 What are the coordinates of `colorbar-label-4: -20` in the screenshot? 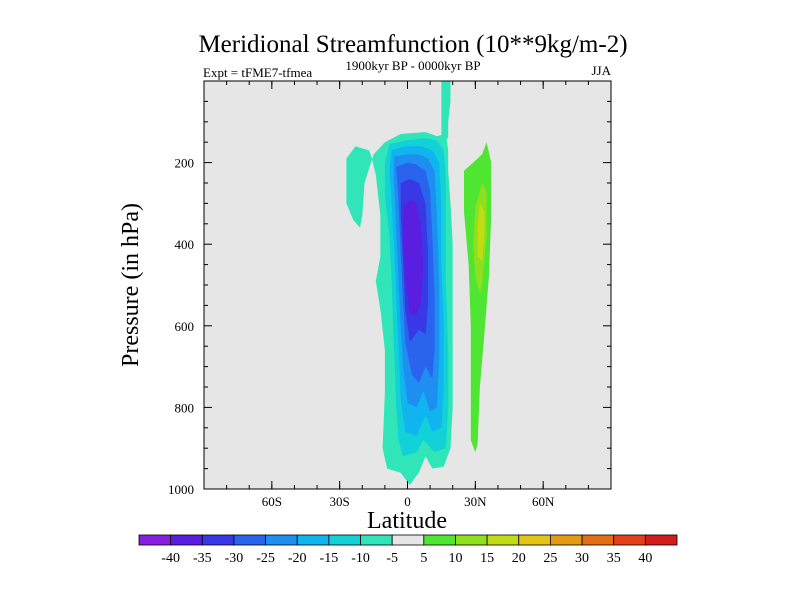 It's located at (297, 558).